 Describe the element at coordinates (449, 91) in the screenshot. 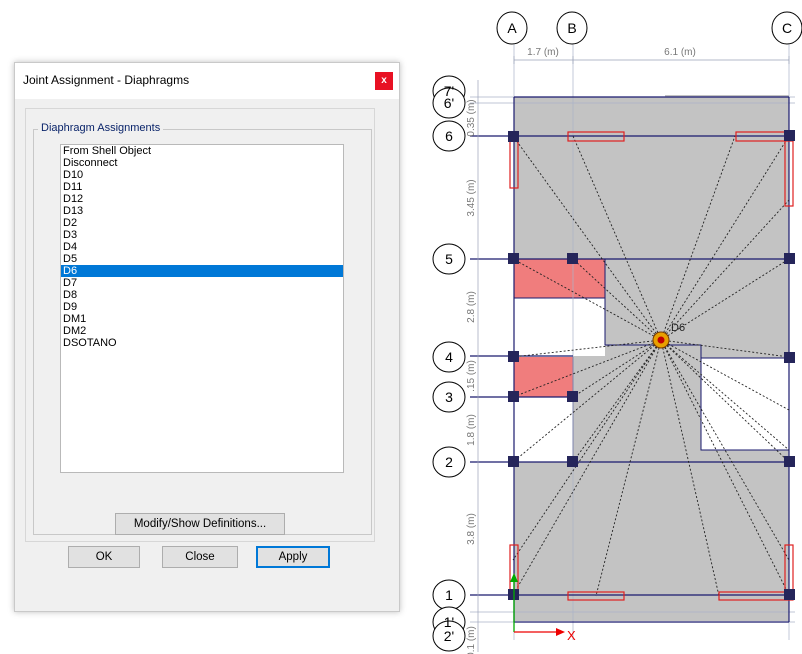

I see `grid-label-7p: 7'` at that location.